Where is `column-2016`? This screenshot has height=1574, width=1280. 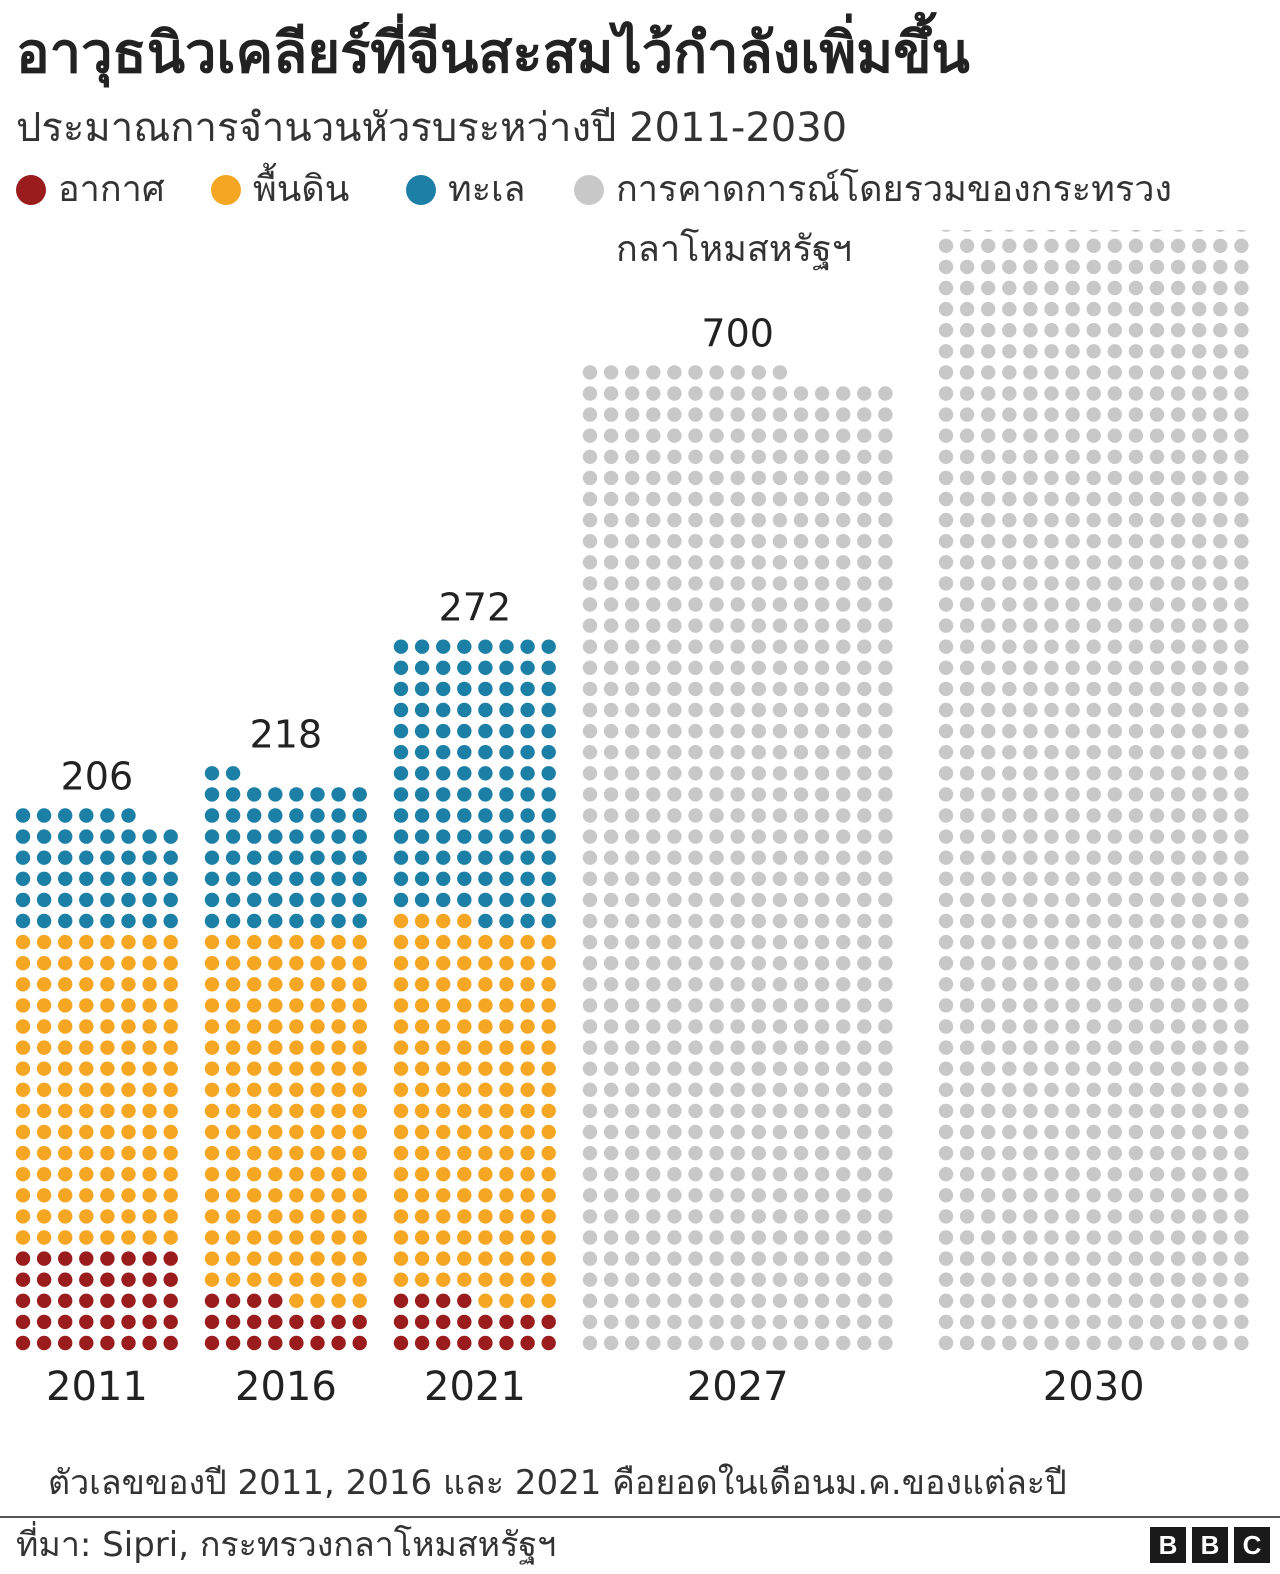 column-2016 is located at coordinates (285, 1058).